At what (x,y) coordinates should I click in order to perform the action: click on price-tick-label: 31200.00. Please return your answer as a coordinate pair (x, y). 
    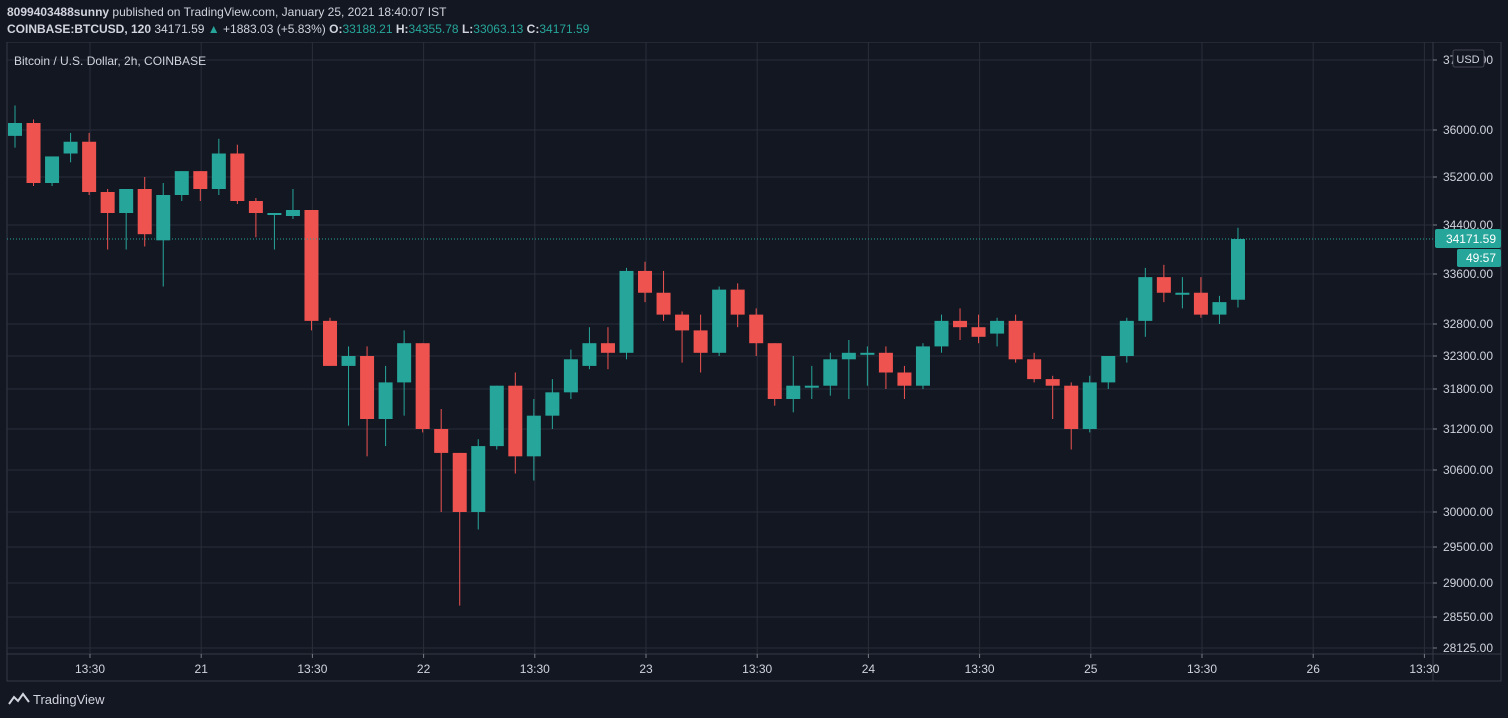
    Looking at the image, I should click on (1468, 429).